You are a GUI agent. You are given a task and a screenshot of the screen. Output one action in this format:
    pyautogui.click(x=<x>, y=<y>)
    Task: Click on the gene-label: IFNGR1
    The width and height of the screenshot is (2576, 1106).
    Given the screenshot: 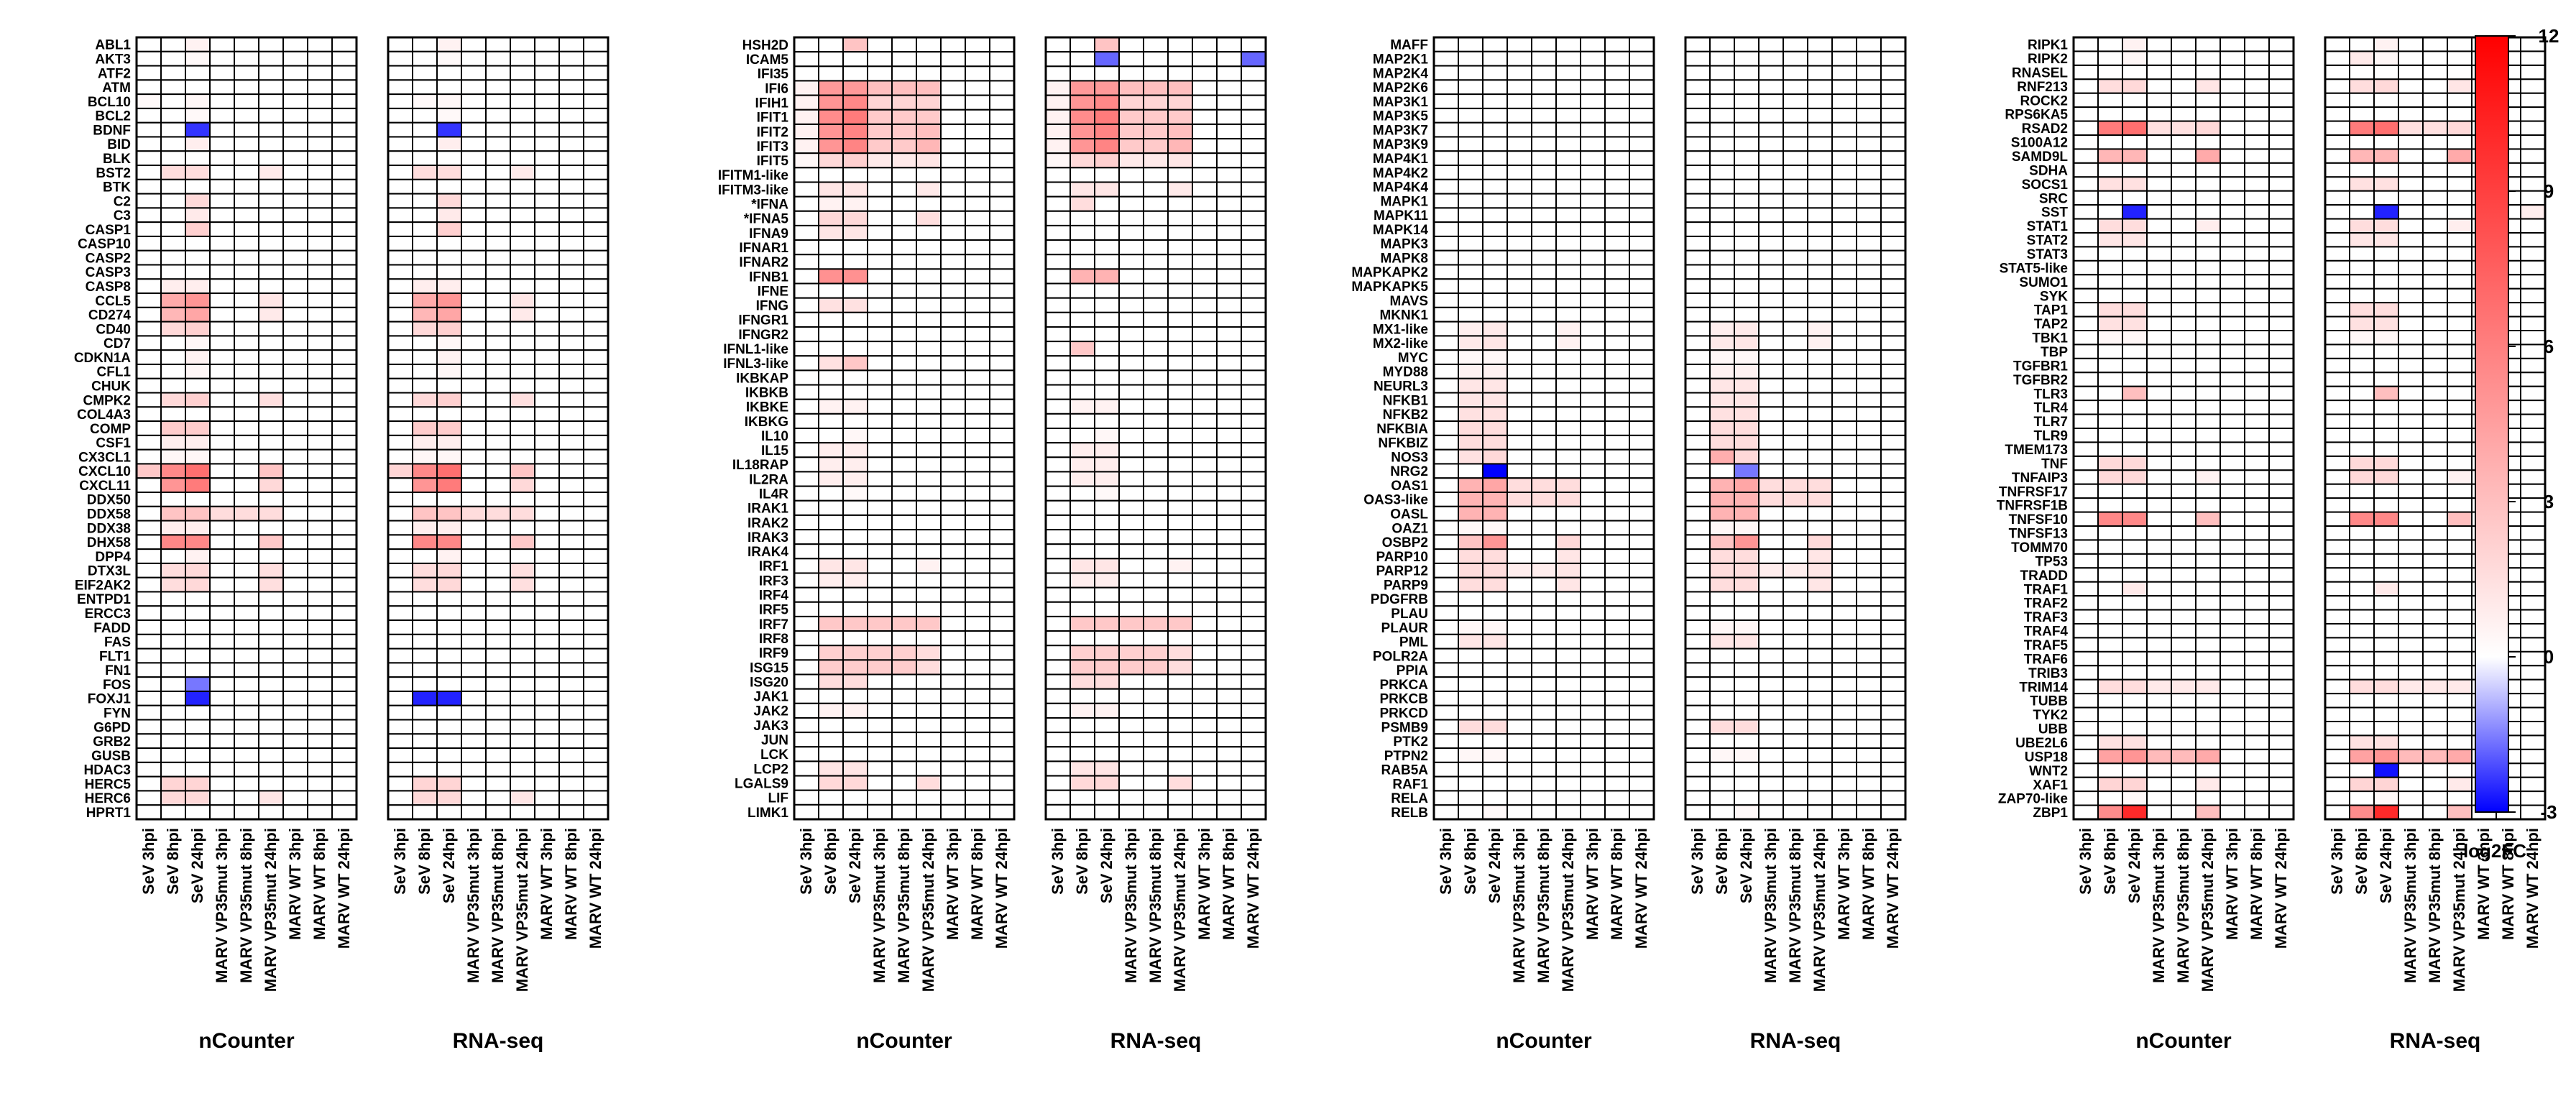 What is the action you would take?
    pyautogui.click(x=763, y=320)
    